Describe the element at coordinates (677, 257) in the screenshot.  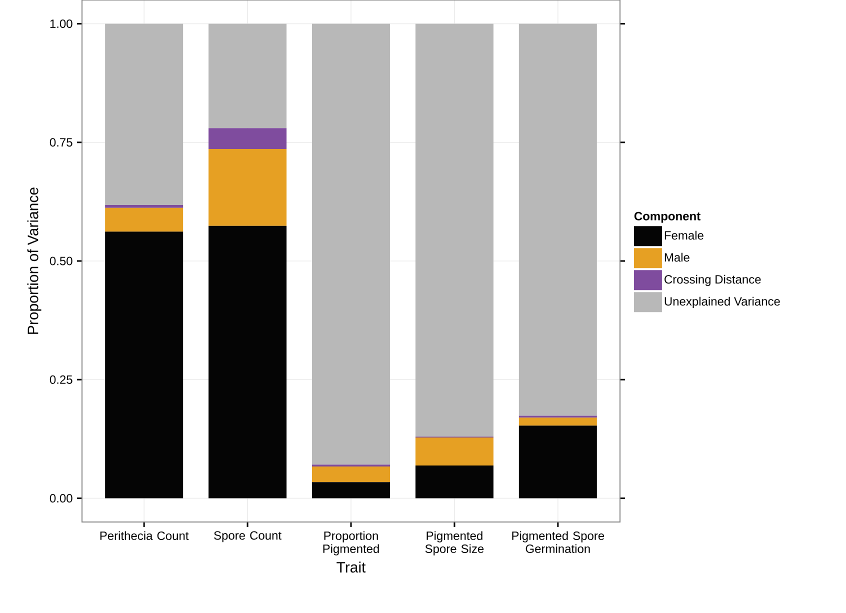
I see `legend-label: Male` at that location.